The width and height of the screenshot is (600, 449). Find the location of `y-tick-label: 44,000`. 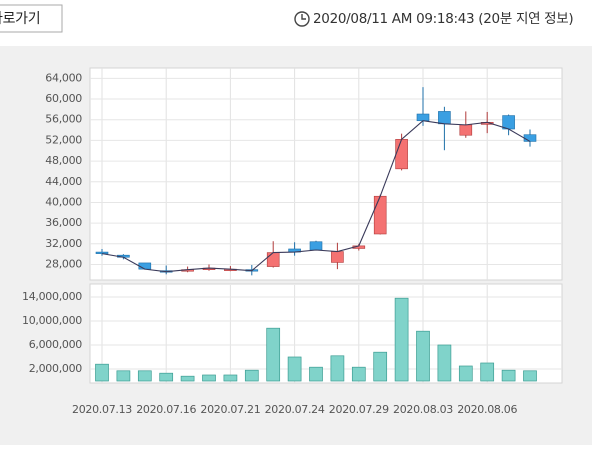

y-tick-label: 44,000 is located at coordinates (63, 181).